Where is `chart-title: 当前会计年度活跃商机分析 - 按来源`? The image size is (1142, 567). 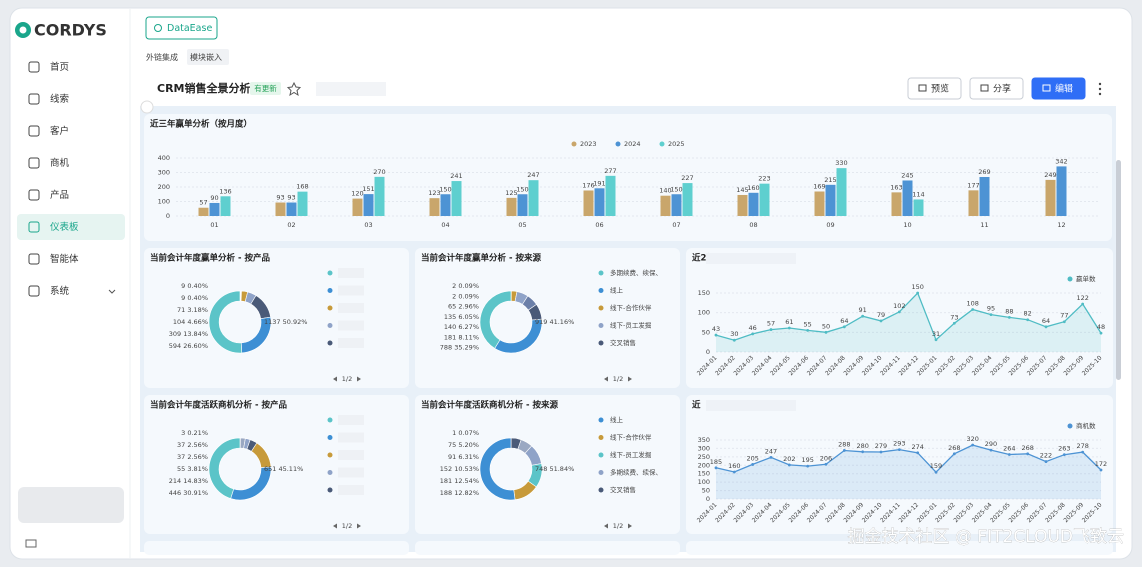
chart-title: 当前会计年度活跃商机分析 - 按来源 is located at coordinates (489, 405).